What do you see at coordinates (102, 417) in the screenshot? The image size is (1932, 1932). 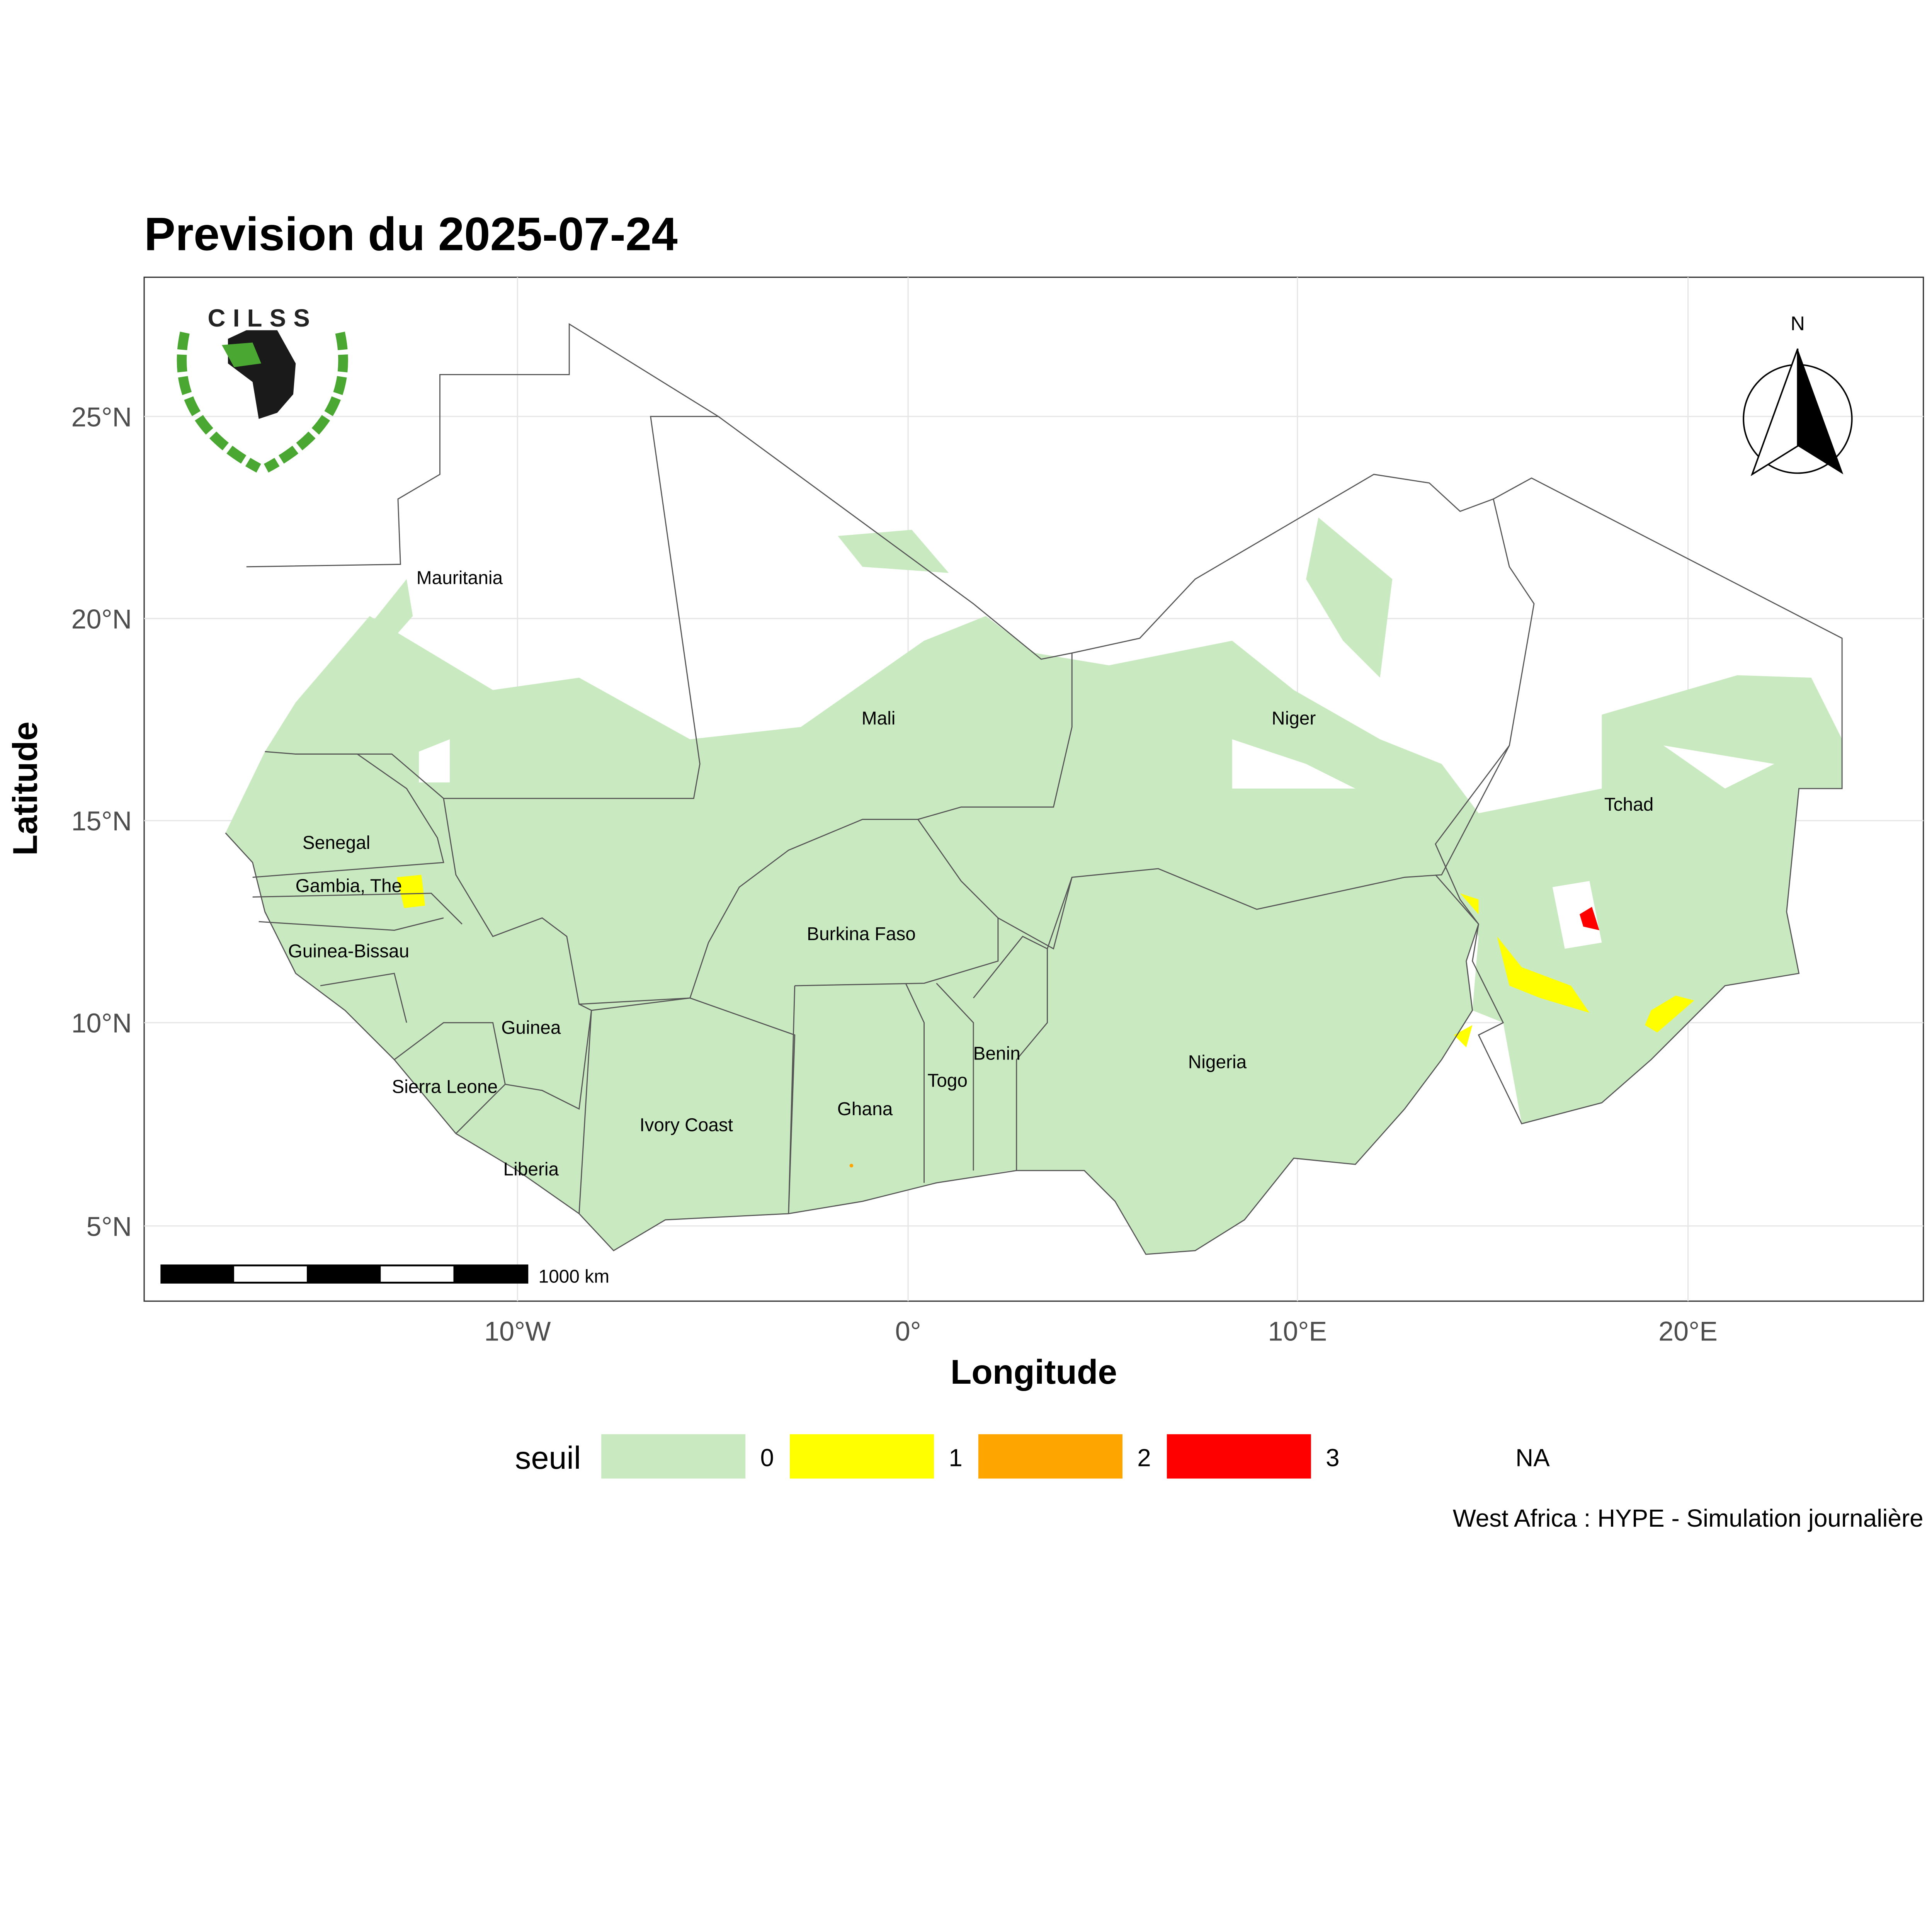 I see `y-tick-label: 25°N` at bounding box center [102, 417].